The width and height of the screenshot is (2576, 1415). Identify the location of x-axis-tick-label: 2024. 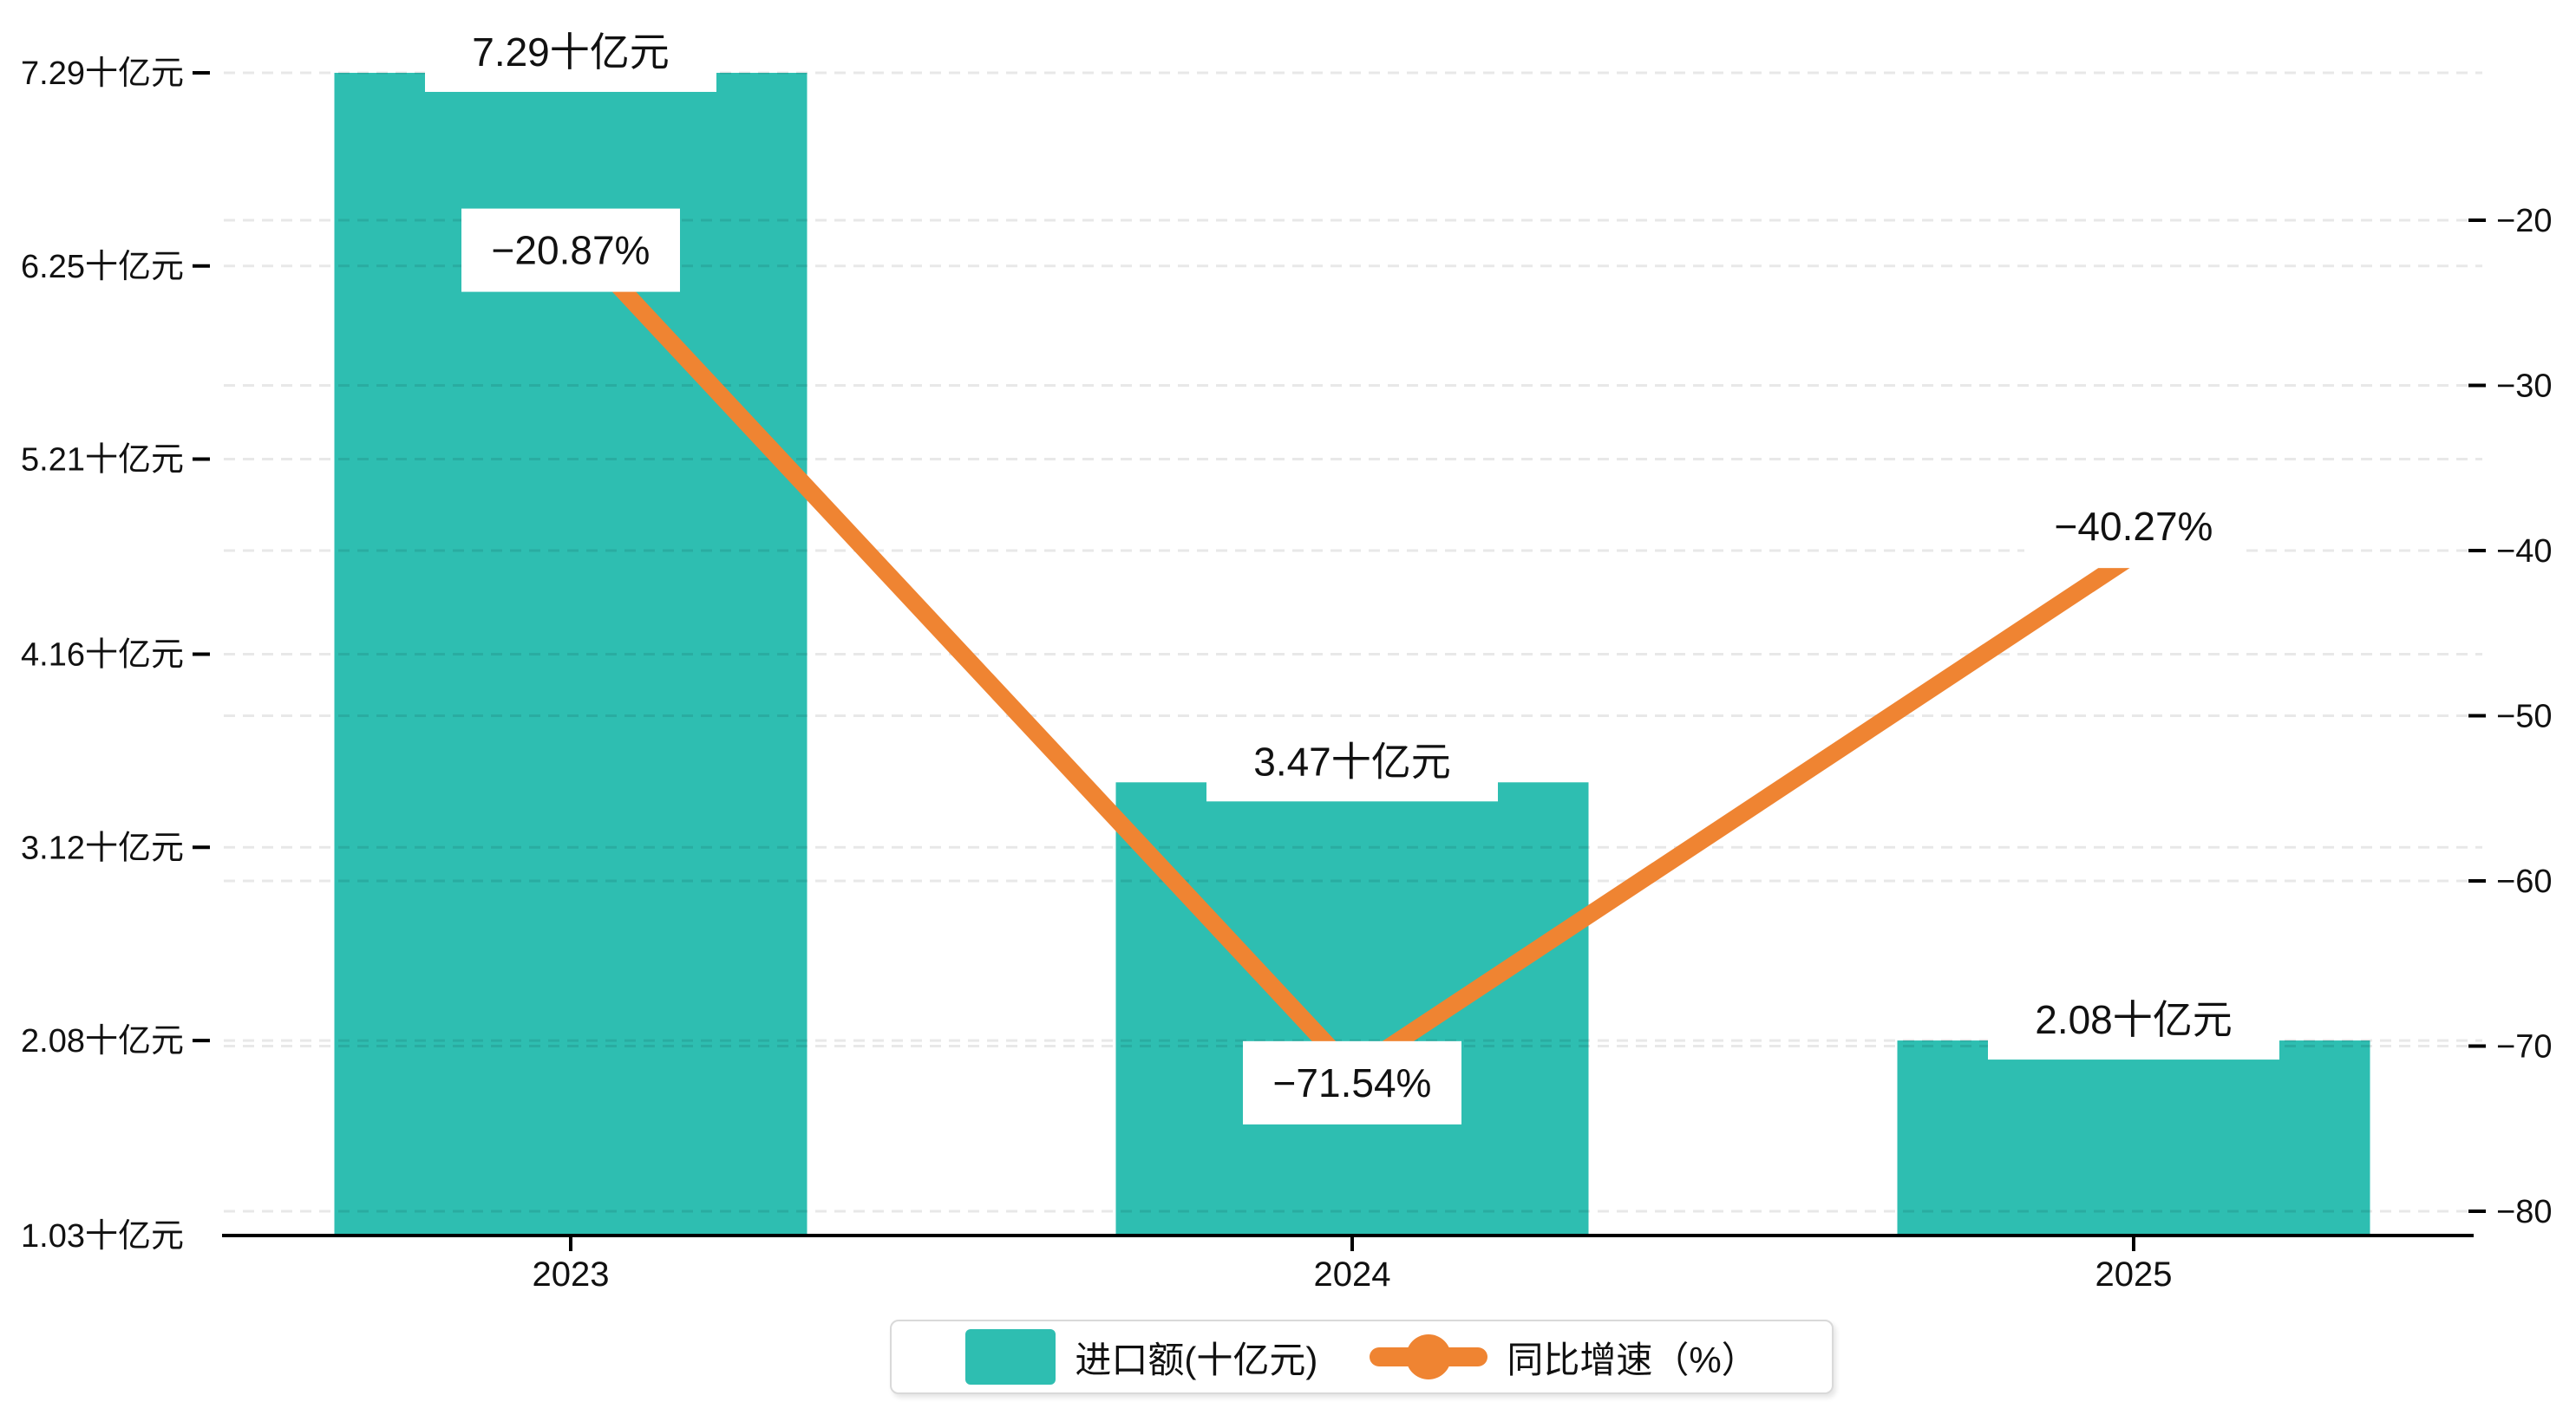
(1352, 1274).